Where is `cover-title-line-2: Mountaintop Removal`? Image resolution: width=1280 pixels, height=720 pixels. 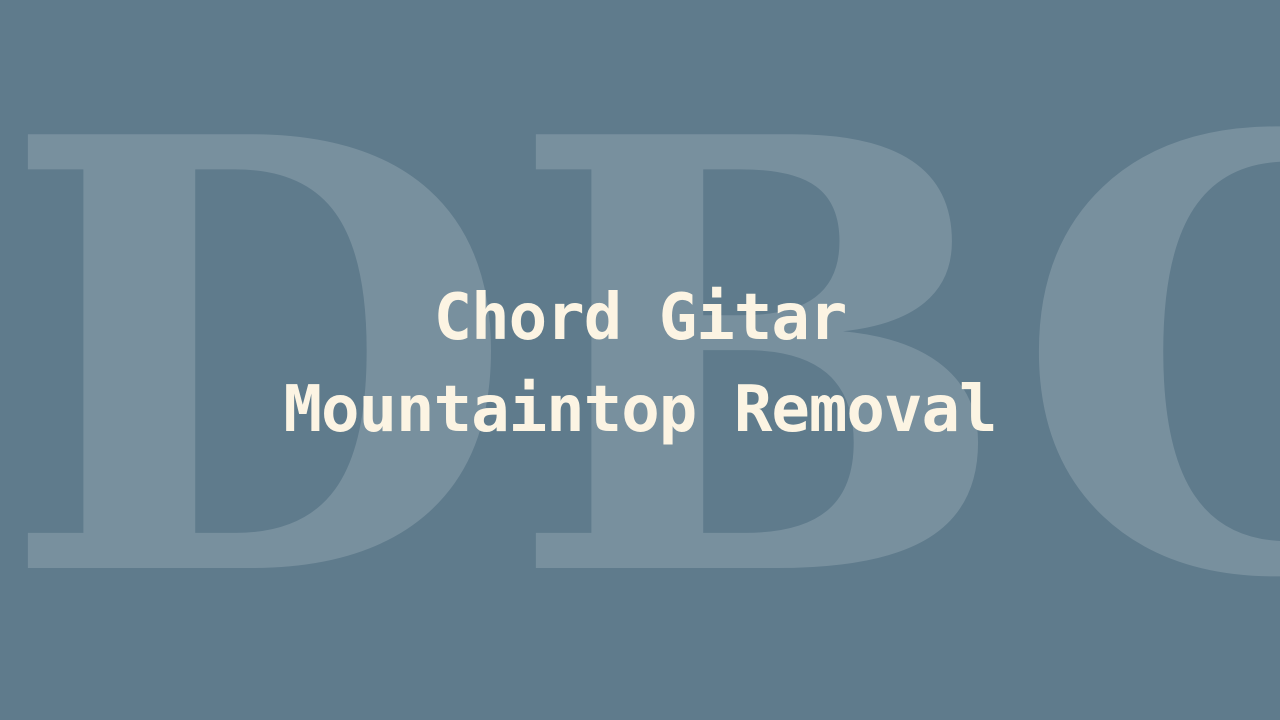 cover-title-line-2: Mountaintop Removal is located at coordinates (640, 410).